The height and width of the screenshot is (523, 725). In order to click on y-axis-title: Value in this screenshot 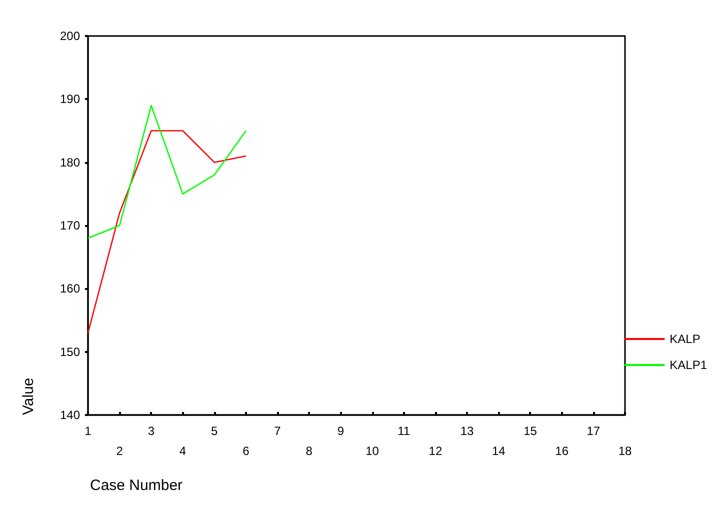, I will do `click(28, 396)`.